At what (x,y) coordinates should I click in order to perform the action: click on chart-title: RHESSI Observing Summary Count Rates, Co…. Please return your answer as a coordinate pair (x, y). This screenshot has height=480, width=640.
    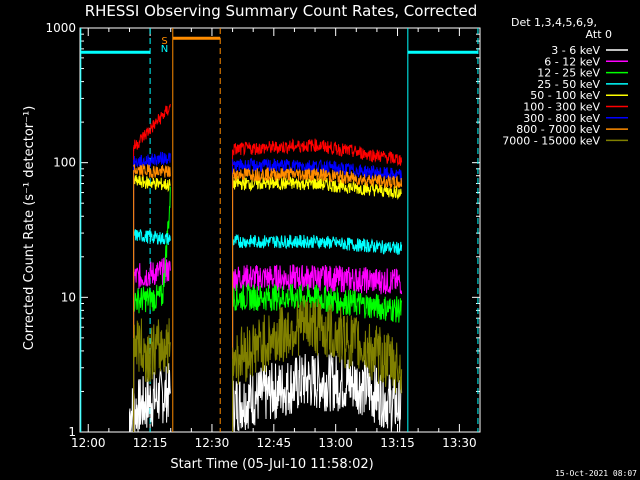
    Looking at the image, I should click on (281, 11).